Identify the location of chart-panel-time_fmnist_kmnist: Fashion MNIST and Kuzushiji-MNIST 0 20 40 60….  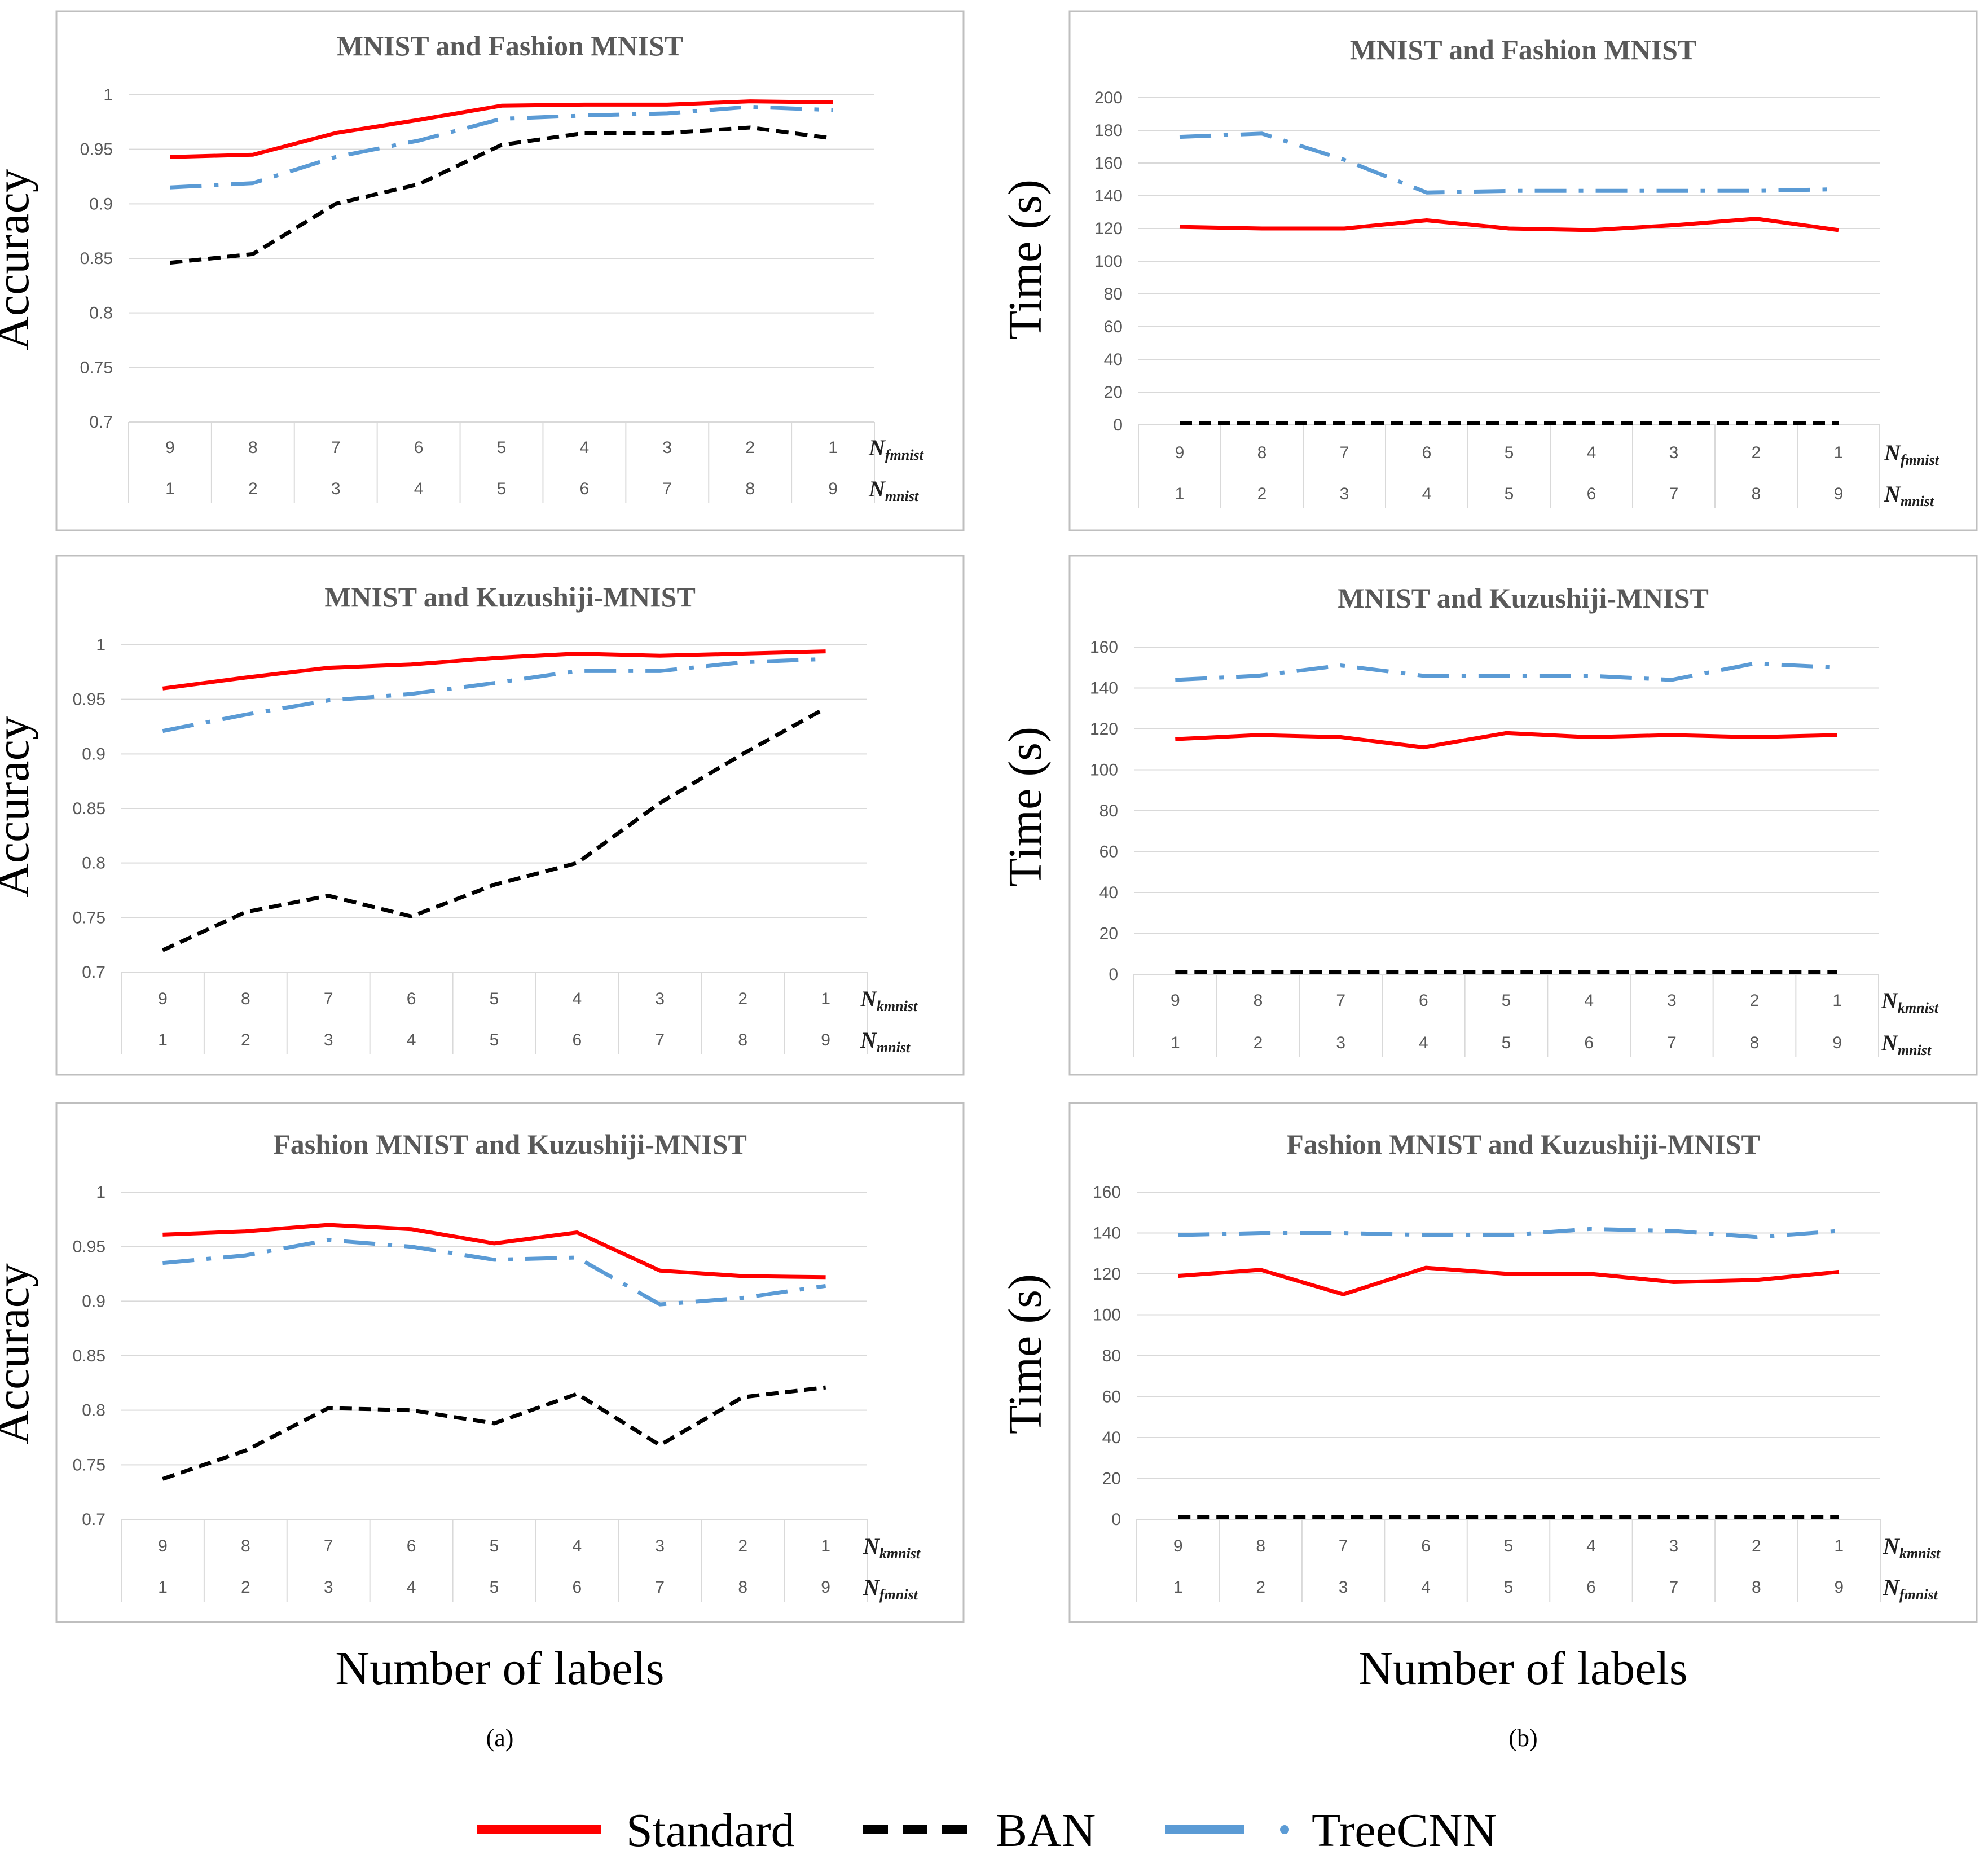
(1488, 1362).